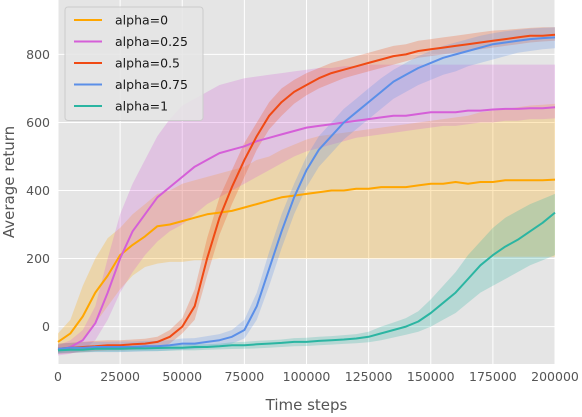  What do you see at coordinates (38, 258) in the screenshot?
I see `y-tick-label: 200` at bounding box center [38, 258].